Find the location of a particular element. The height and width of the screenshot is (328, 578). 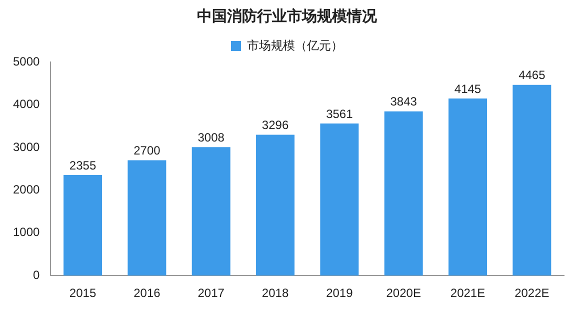

y-tick-label: 5000 is located at coordinates (26, 61).